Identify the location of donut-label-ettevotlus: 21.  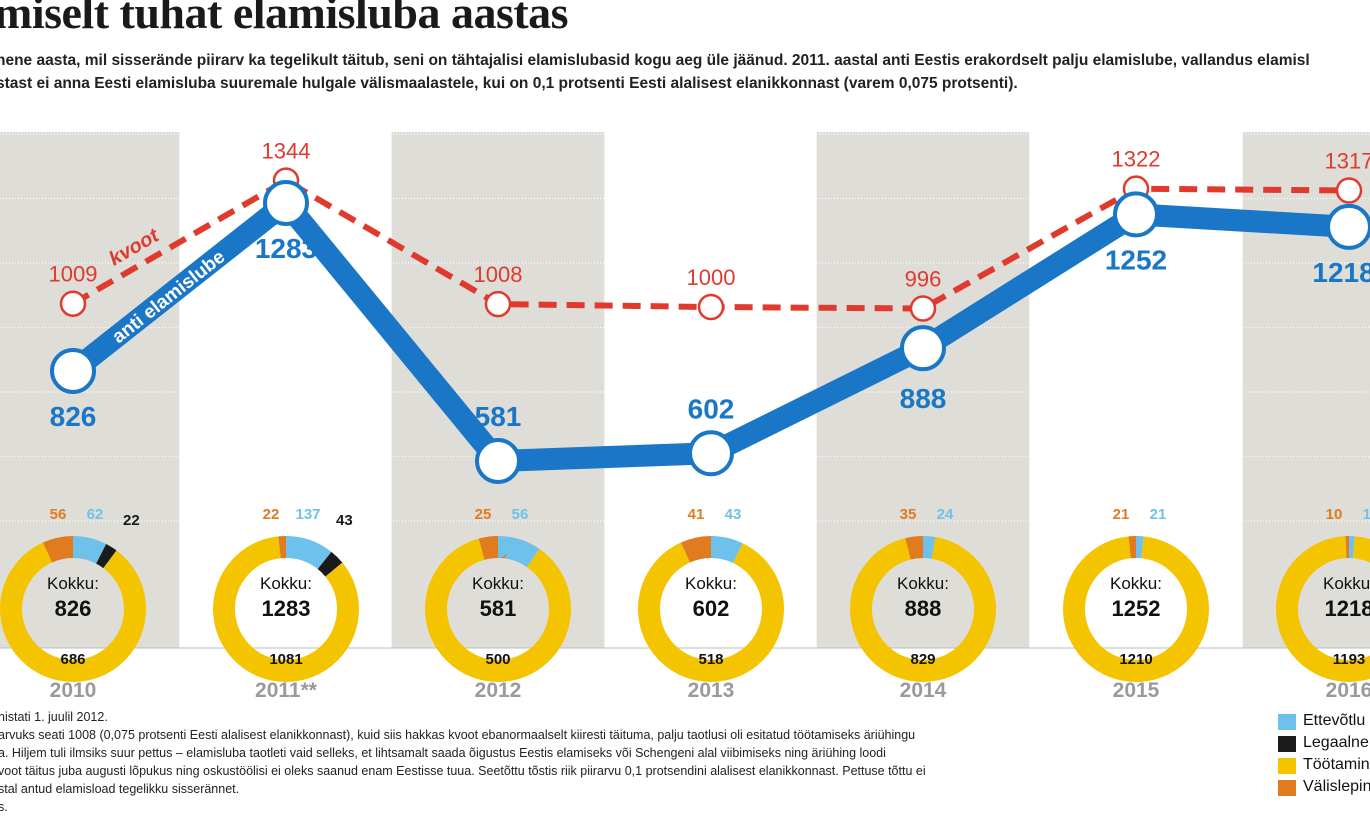
(1158, 514).